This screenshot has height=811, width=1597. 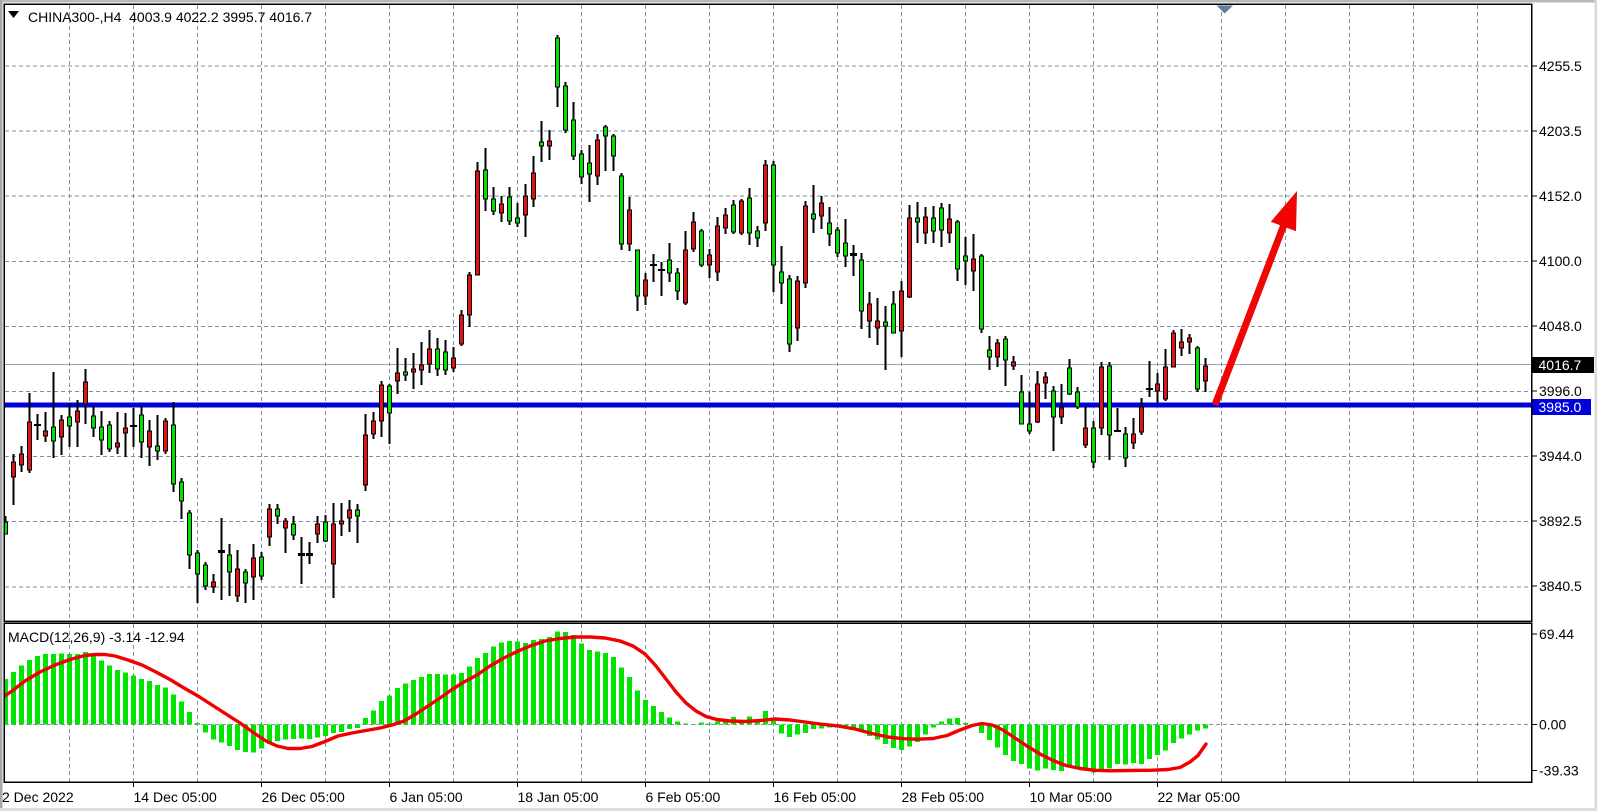 What do you see at coordinates (558, 797) in the screenshot?
I see `svg-text: 18 Jan 05:00` at bounding box center [558, 797].